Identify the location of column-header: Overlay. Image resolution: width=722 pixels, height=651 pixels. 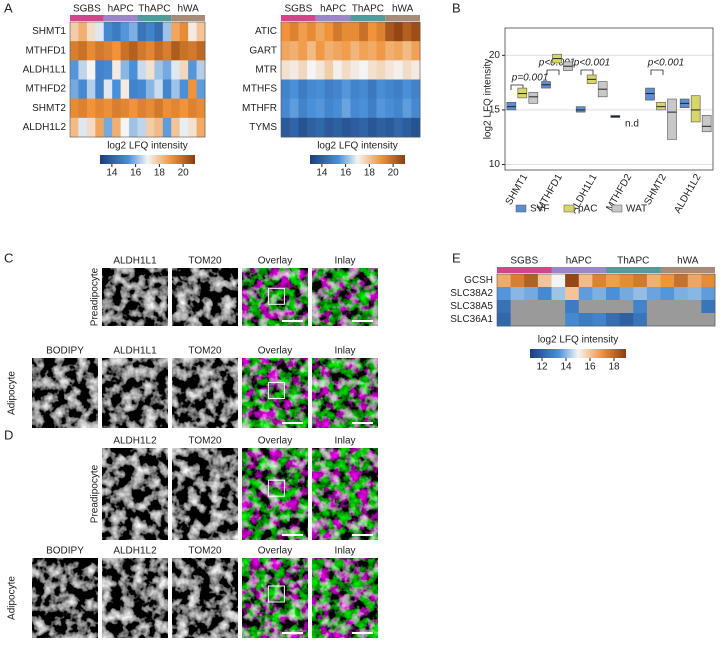
(275, 261).